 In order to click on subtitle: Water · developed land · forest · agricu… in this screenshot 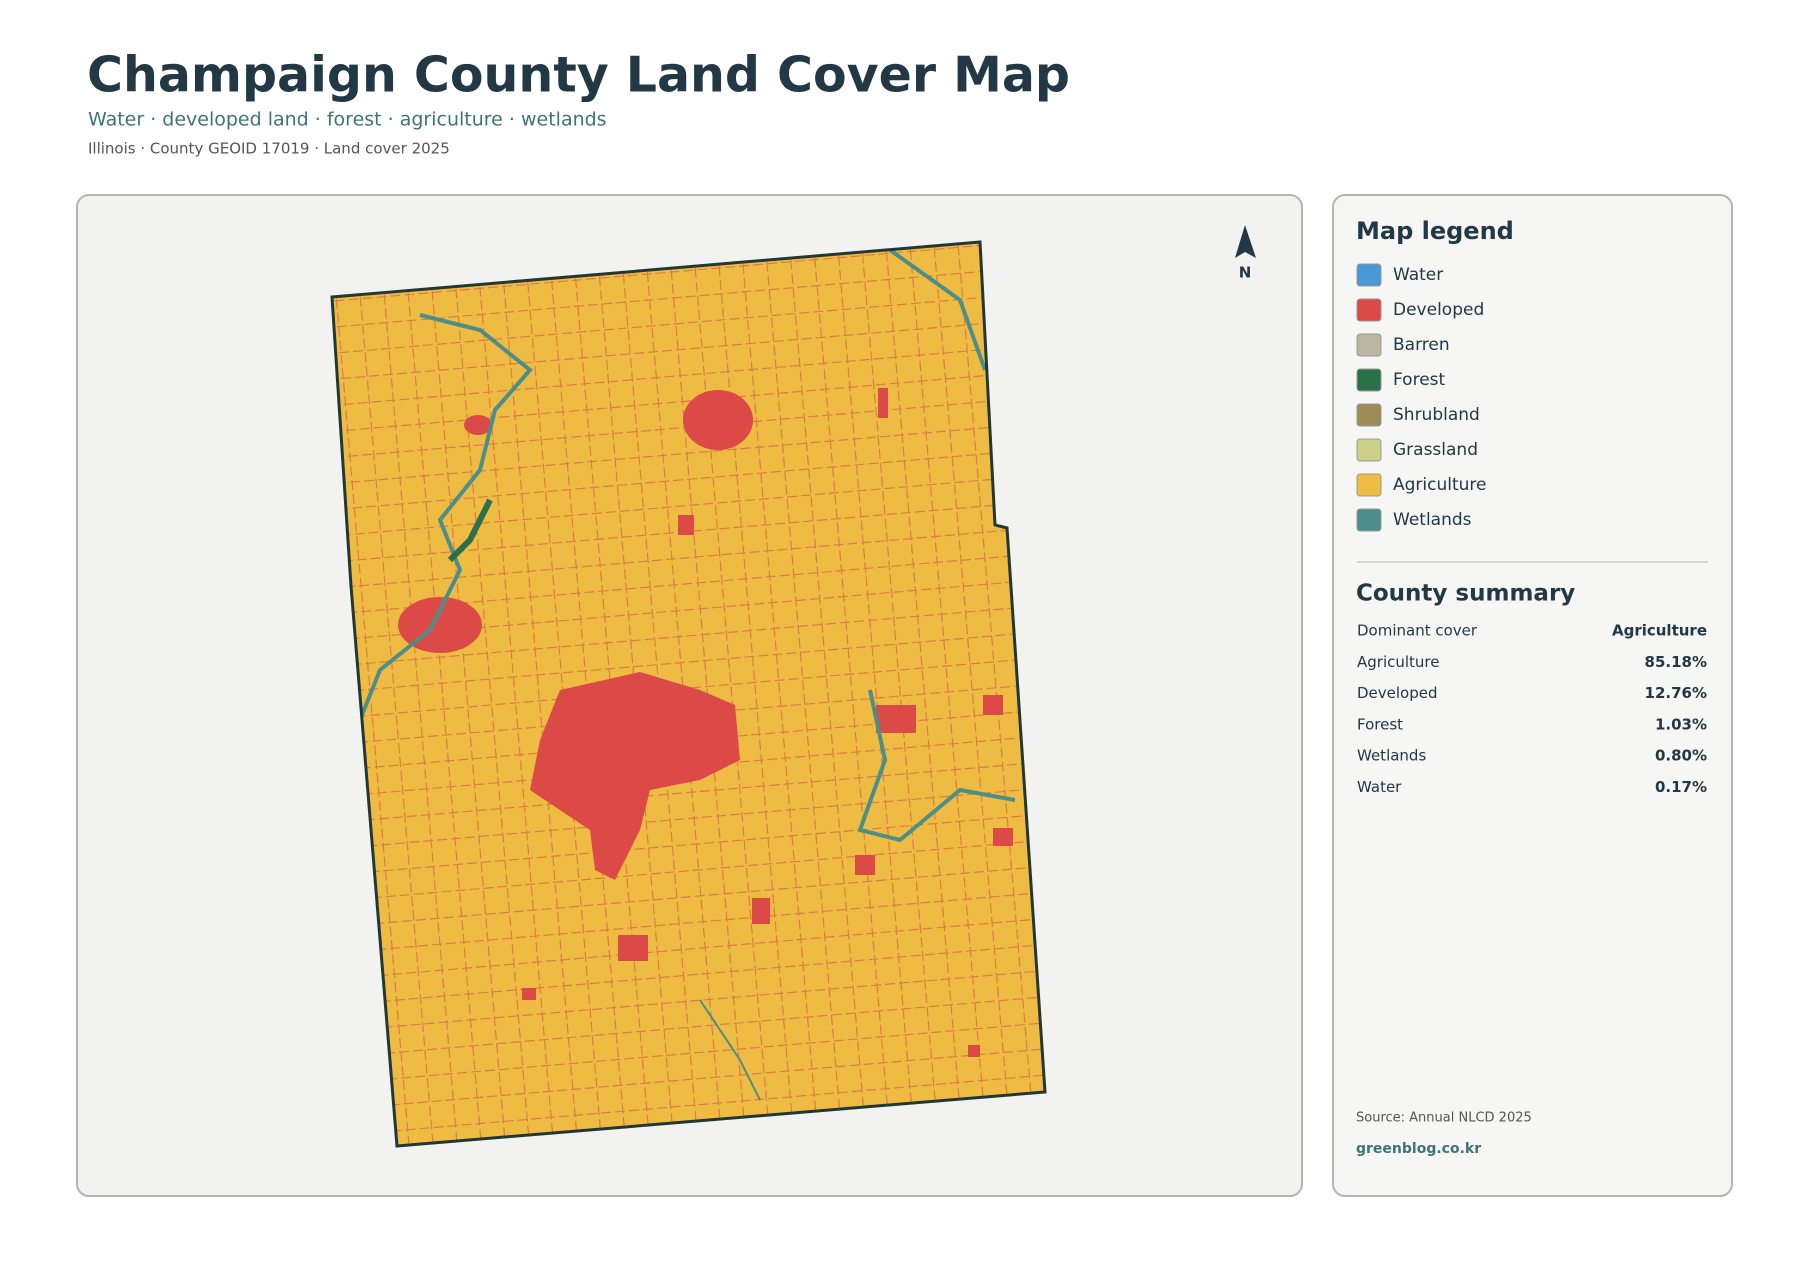, I will do `click(347, 120)`.